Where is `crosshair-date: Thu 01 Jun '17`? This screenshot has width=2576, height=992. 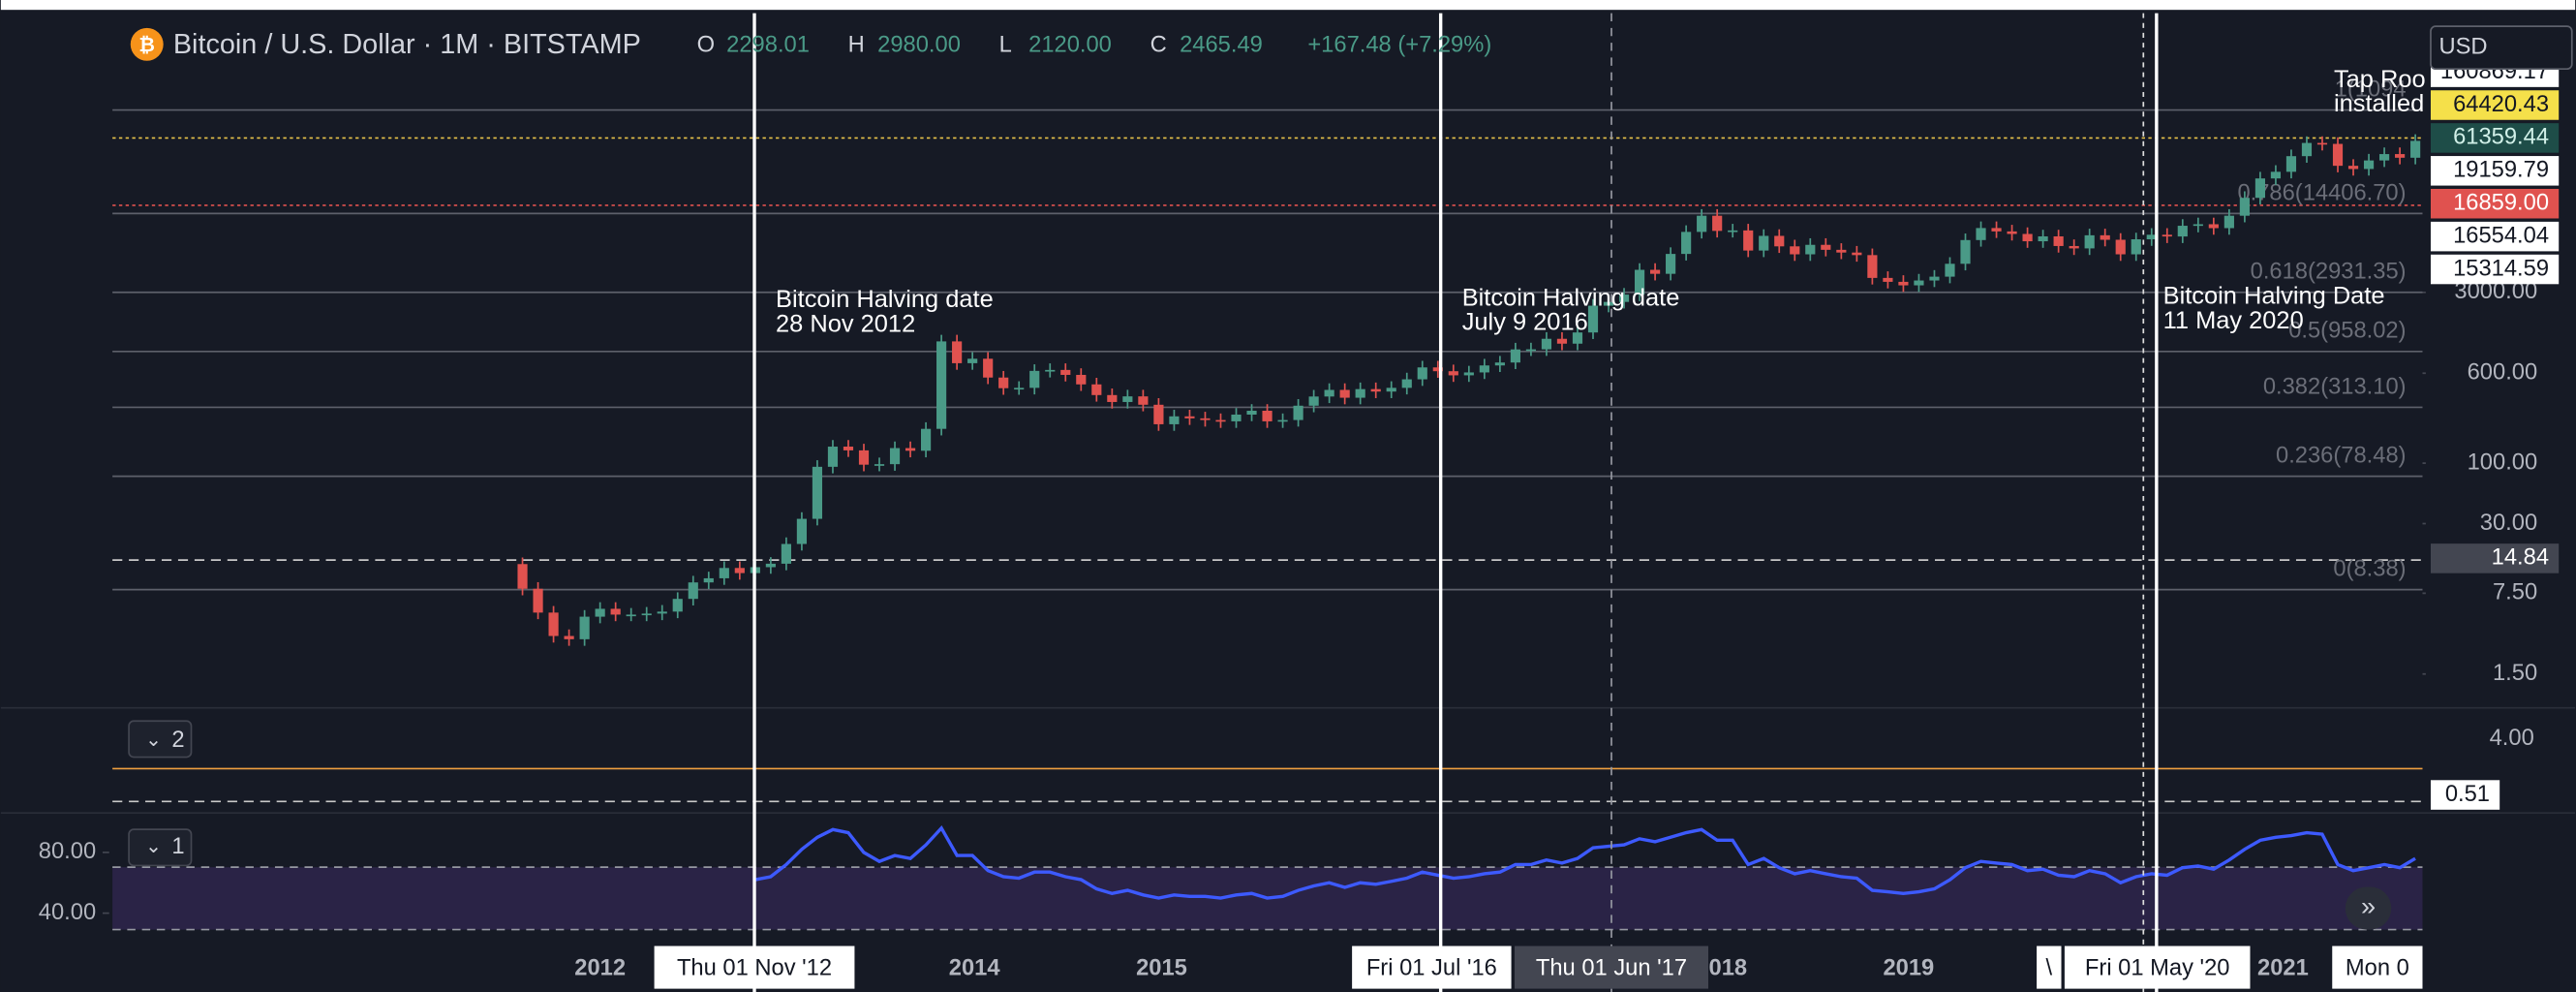
crosshair-date: Thu 01 Jun '17 is located at coordinates (1611, 968).